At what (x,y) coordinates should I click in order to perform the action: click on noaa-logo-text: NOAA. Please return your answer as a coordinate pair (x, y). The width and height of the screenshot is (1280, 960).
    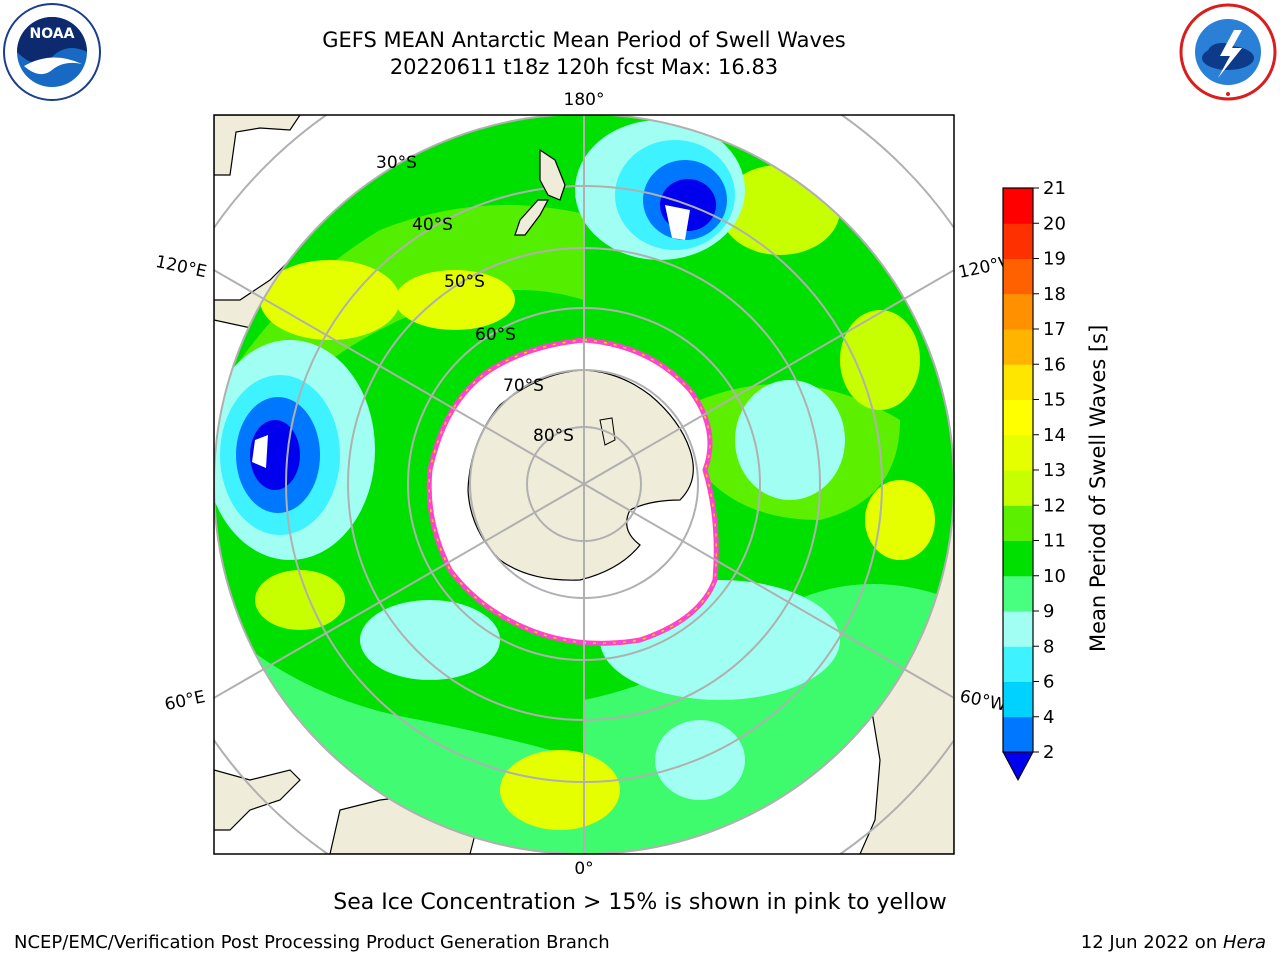
    Looking at the image, I should click on (52, 34).